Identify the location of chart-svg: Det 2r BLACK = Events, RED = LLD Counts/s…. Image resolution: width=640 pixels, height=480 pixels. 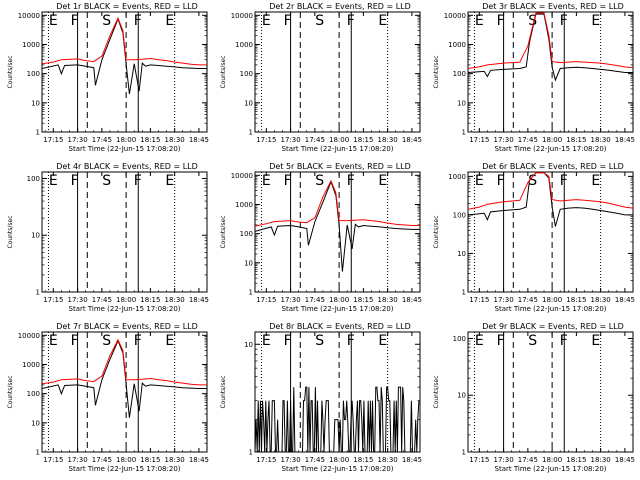
(321, 77).